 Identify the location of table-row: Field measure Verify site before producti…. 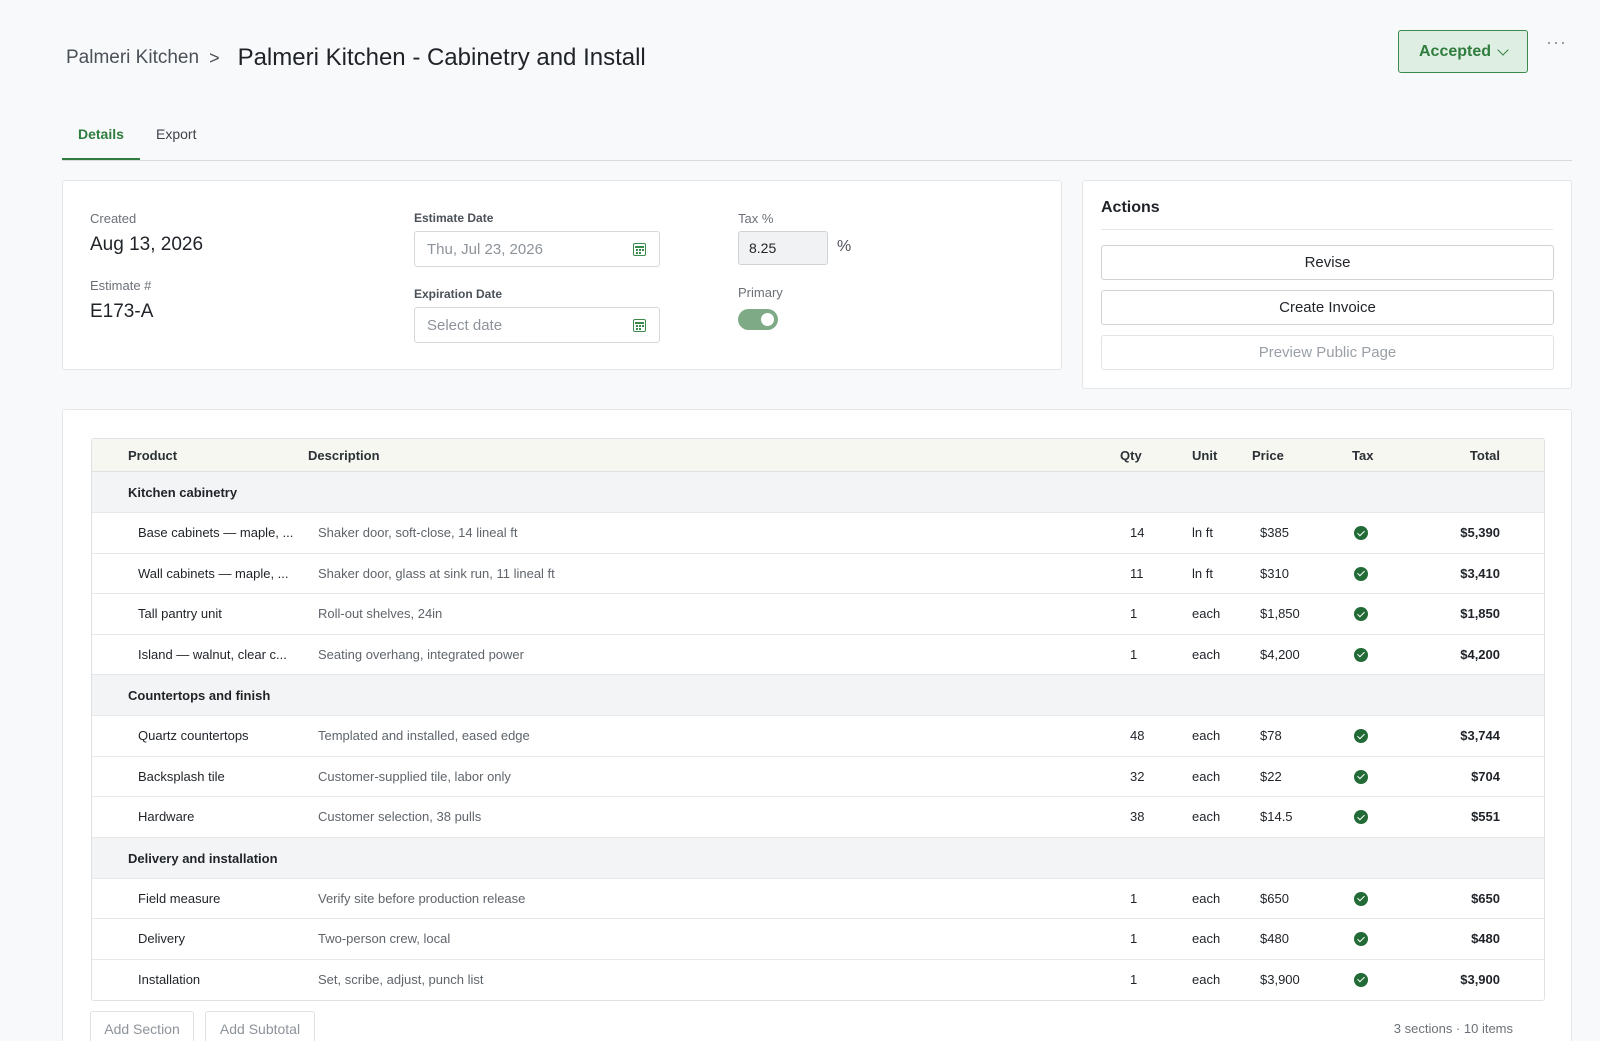
(818, 898).